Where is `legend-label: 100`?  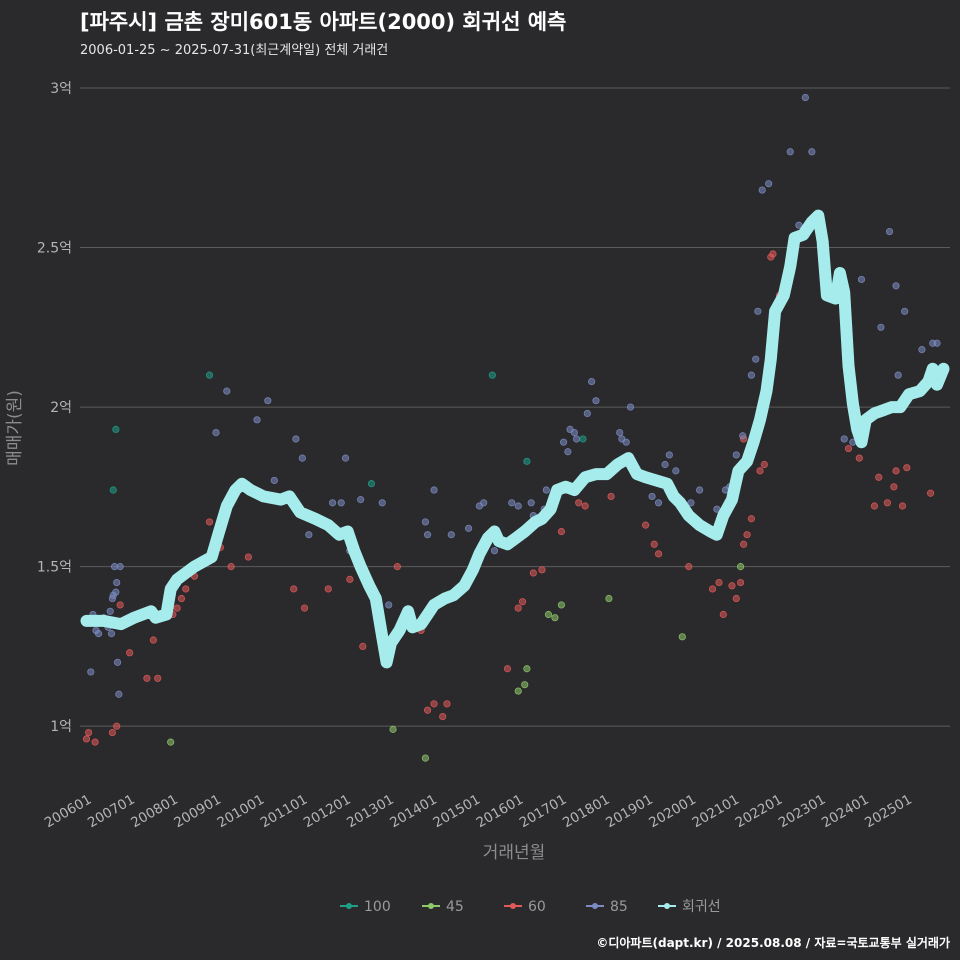
legend-label: 100 is located at coordinates (377, 907).